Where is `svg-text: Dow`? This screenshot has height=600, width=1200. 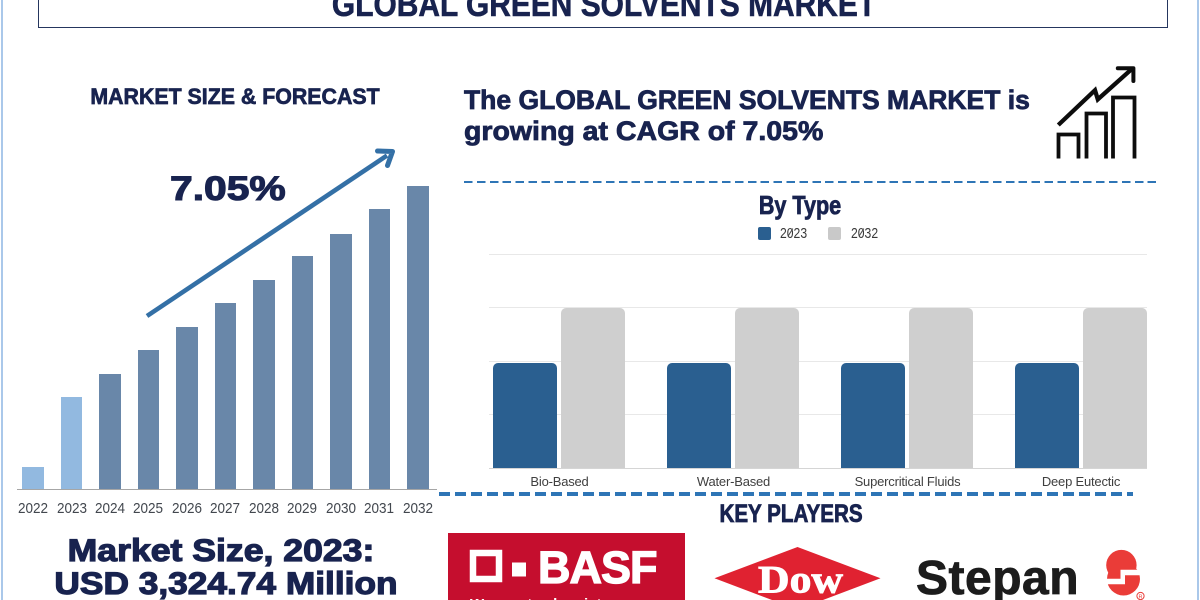 svg-text: Dow is located at coordinates (800, 579).